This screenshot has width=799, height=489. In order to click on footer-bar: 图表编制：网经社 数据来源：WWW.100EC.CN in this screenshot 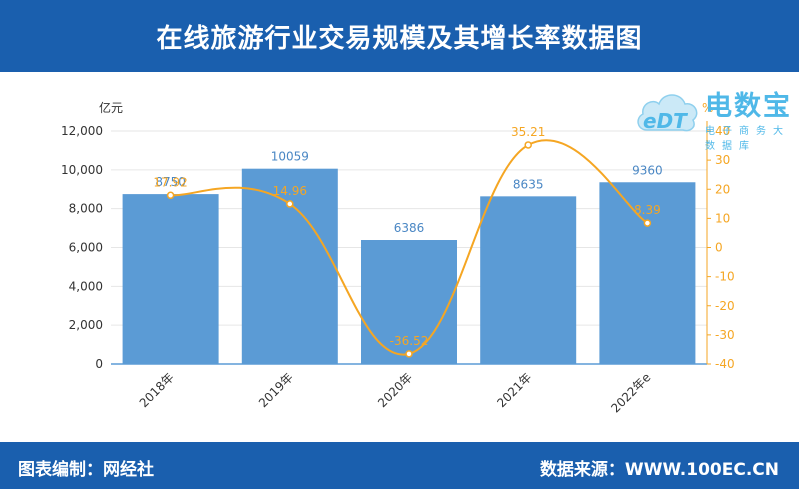, I will do `click(399, 465)`.